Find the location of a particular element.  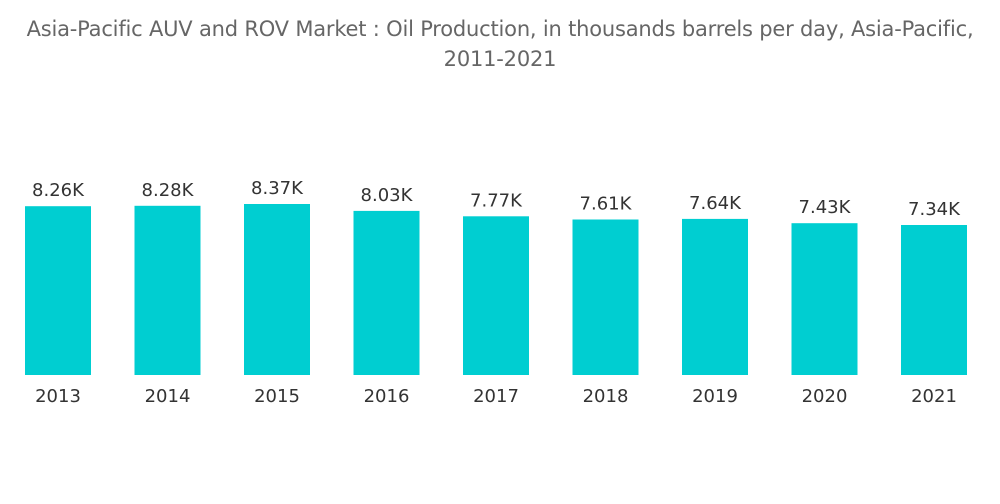

x-tick-label-2018: 2018 is located at coordinates (606, 396).